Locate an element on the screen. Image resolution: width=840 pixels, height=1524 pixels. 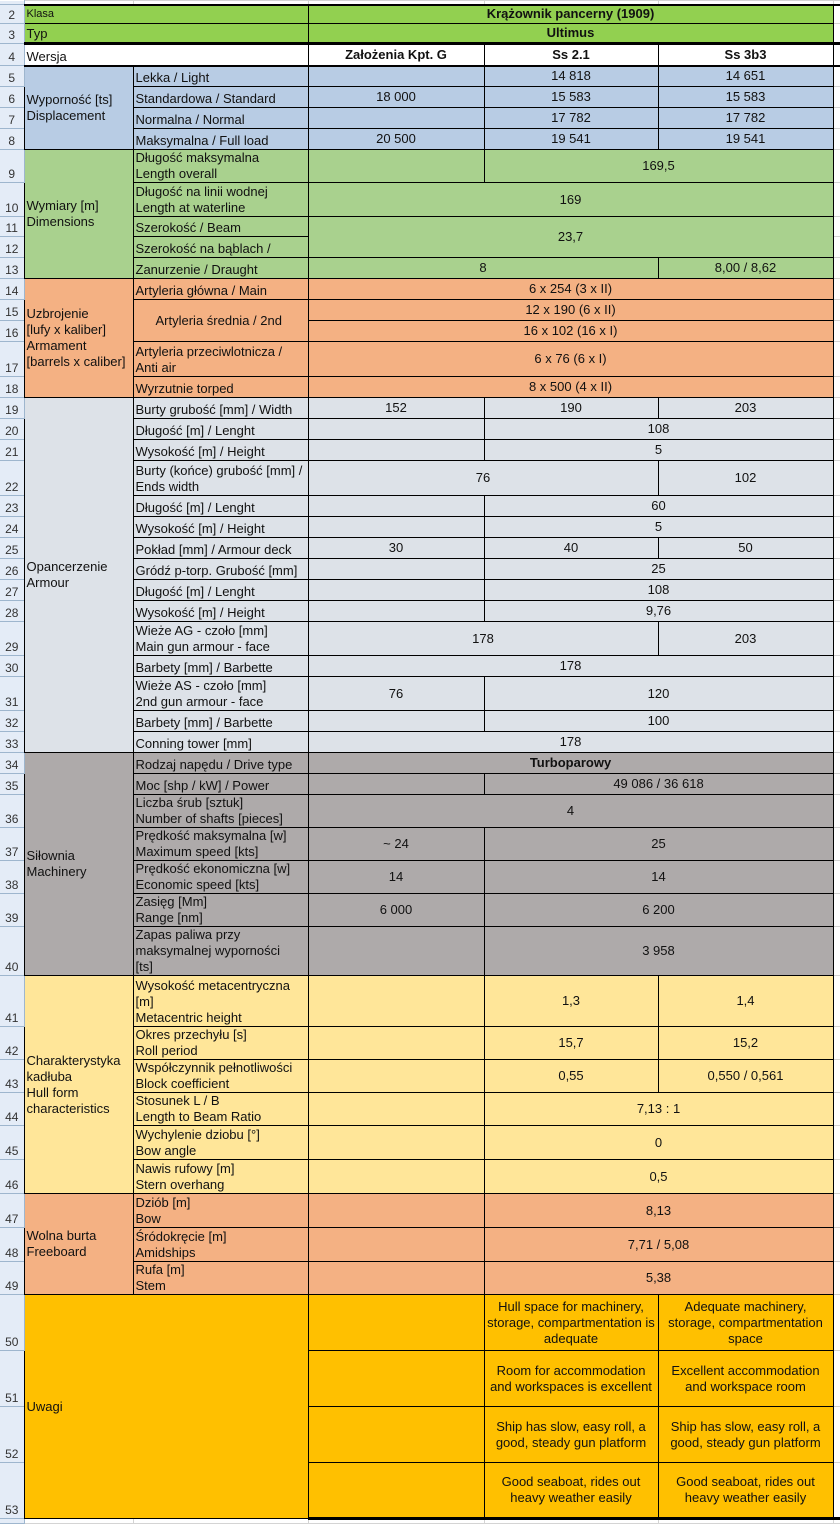
value-cell: 18 000 is located at coordinates (396, 97).